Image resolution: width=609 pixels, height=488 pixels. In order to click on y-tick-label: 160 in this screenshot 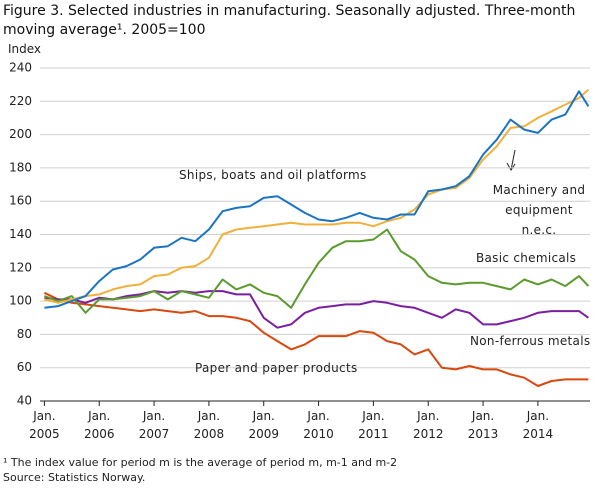, I will do `click(20, 201)`.